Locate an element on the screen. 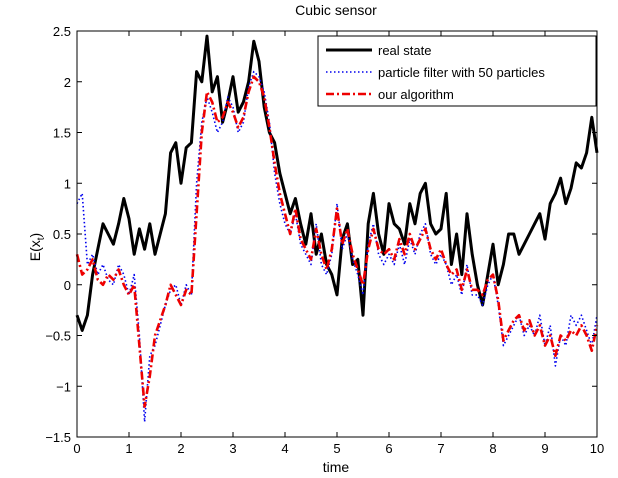 This screenshot has height=478, width=618. x-tick-label: 3 is located at coordinates (232, 448).